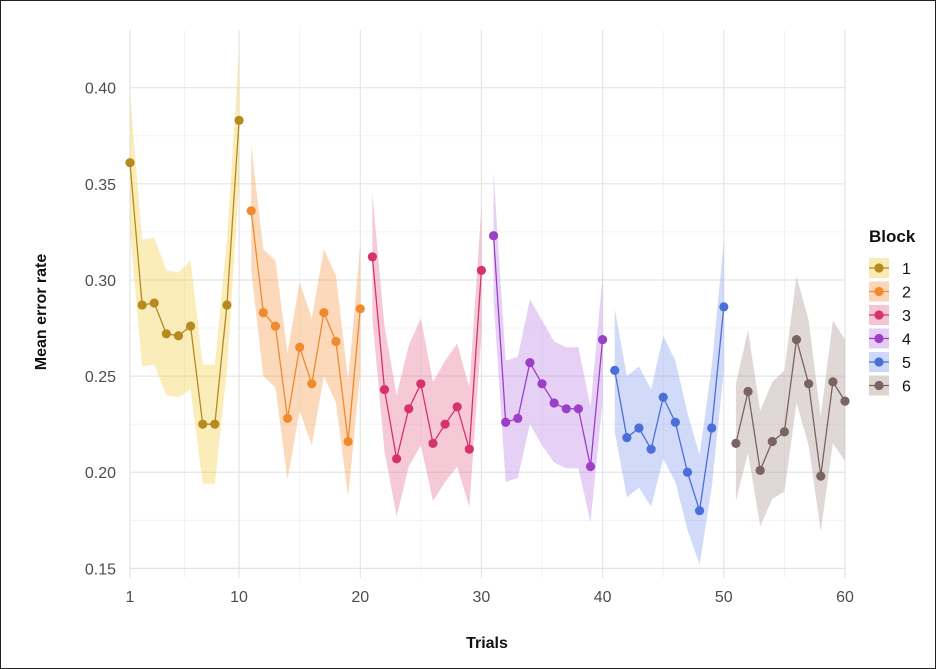  Describe the element at coordinates (906, 293) in the screenshot. I see `legend-label-2: 2` at that location.